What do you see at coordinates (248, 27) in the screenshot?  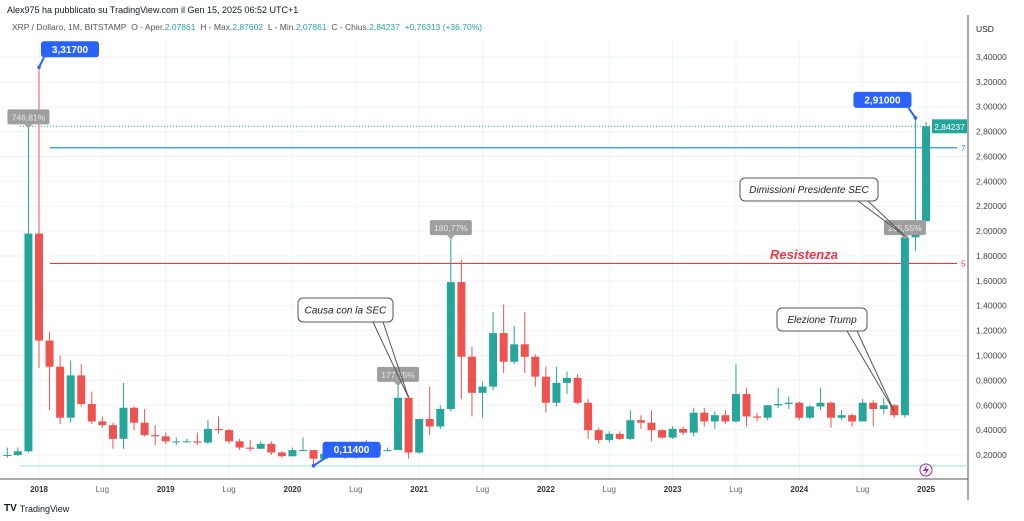 I see `high-value: 2,87602` at bounding box center [248, 27].